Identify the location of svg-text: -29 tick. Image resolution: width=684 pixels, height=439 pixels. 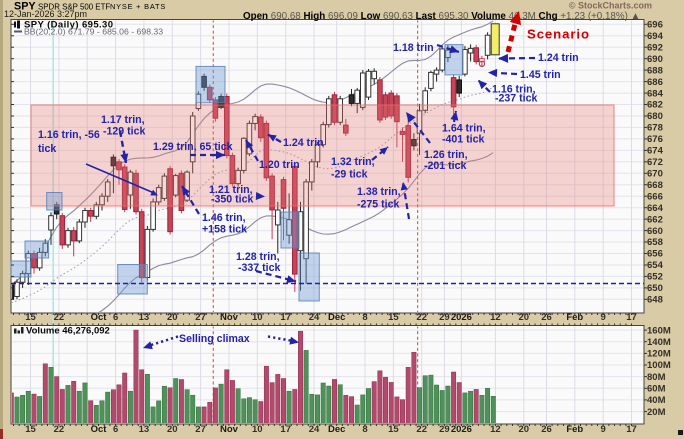
(349, 175).